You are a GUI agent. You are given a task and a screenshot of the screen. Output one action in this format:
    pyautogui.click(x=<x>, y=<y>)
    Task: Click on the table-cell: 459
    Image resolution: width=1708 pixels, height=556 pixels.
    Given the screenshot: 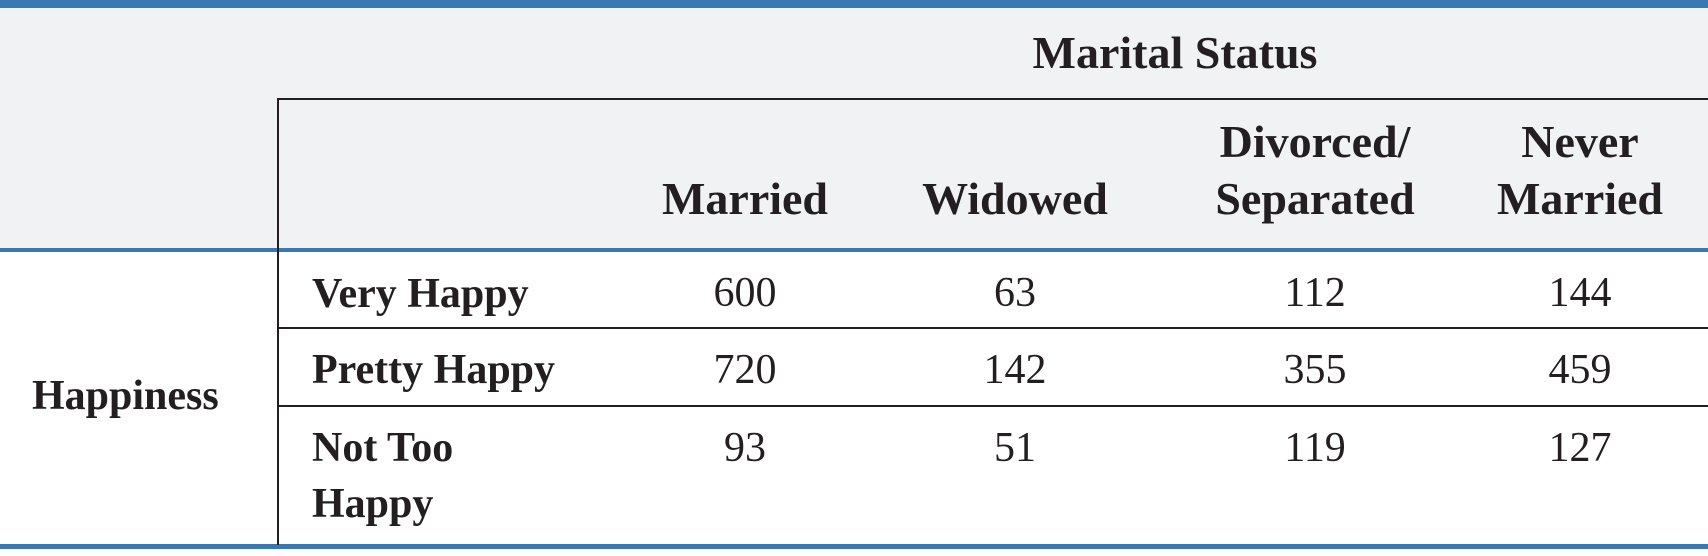 What is the action you would take?
    pyautogui.click(x=1580, y=370)
    